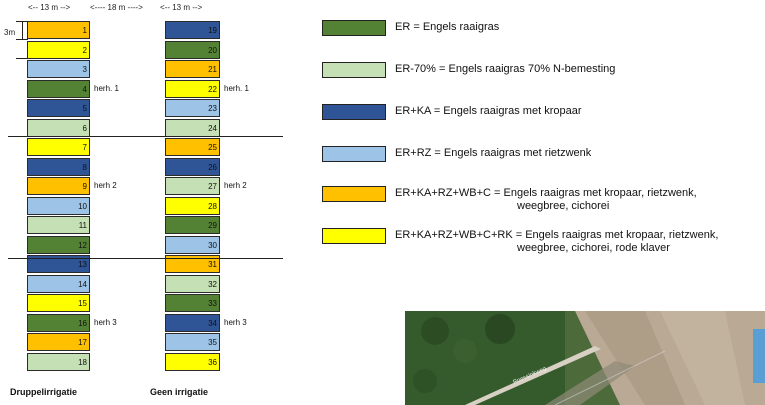 Image resolution: width=765 pixels, height=405 pixels. I want to click on plot-cell-36: 36, so click(192, 361).